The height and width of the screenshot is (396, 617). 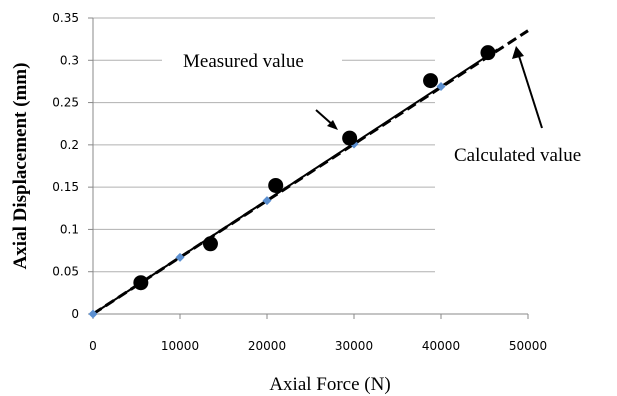 I want to click on x-tick-label: 50000, so click(x=528, y=346).